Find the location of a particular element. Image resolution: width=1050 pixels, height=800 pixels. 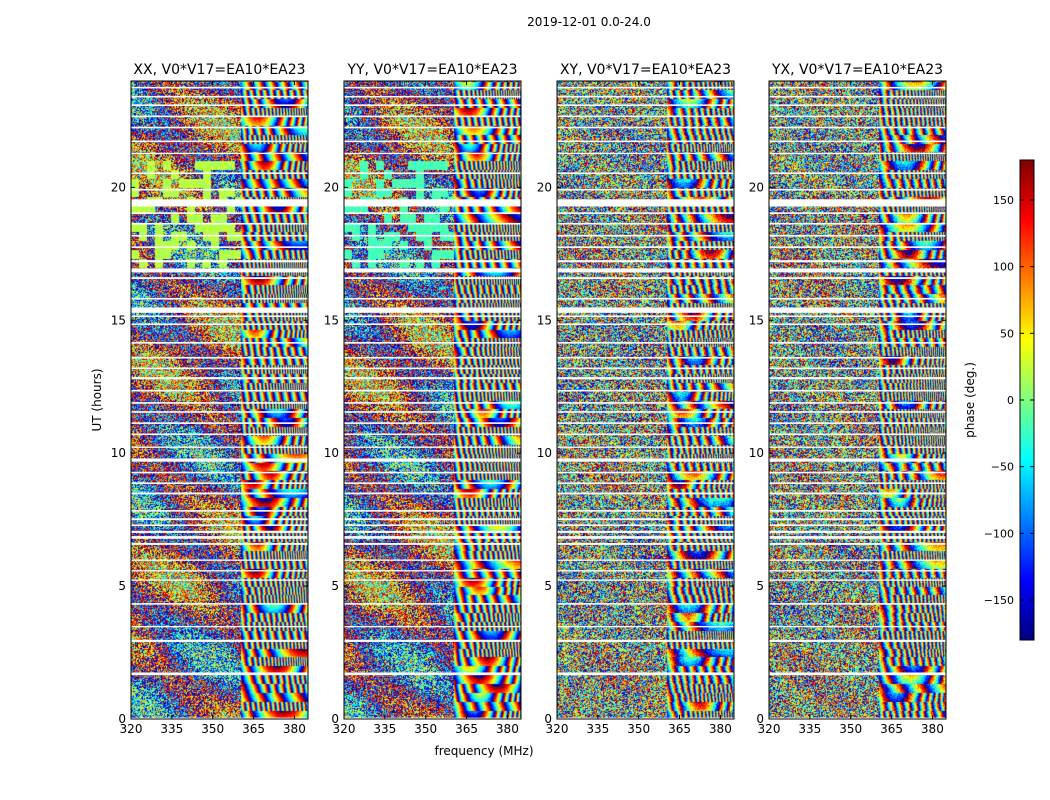

y-tick-label: 20 is located at coordinates (118, 187).